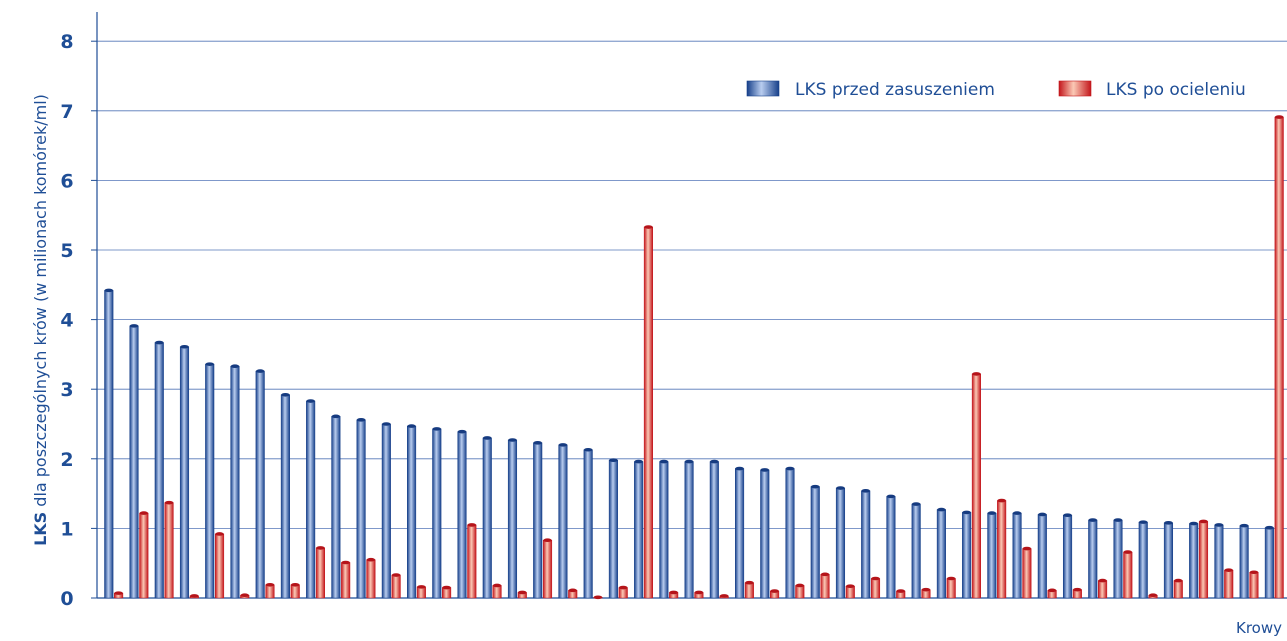 This screenshot has height=641, width=1287. Describe the element at coordinates (66, 529) in the screenshot. I see `y-tick-label: 1` at that location.